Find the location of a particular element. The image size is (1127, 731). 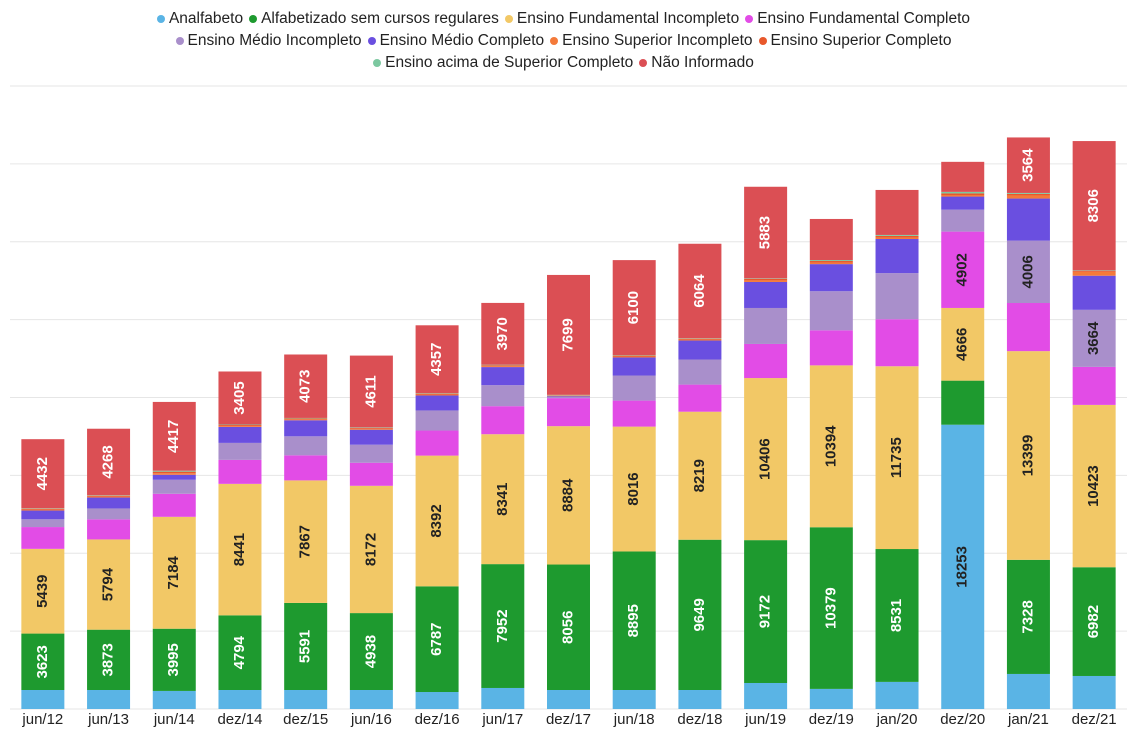

legend-item: Alfabetizado sem cursos regulares is located at coordinates (374, 19).